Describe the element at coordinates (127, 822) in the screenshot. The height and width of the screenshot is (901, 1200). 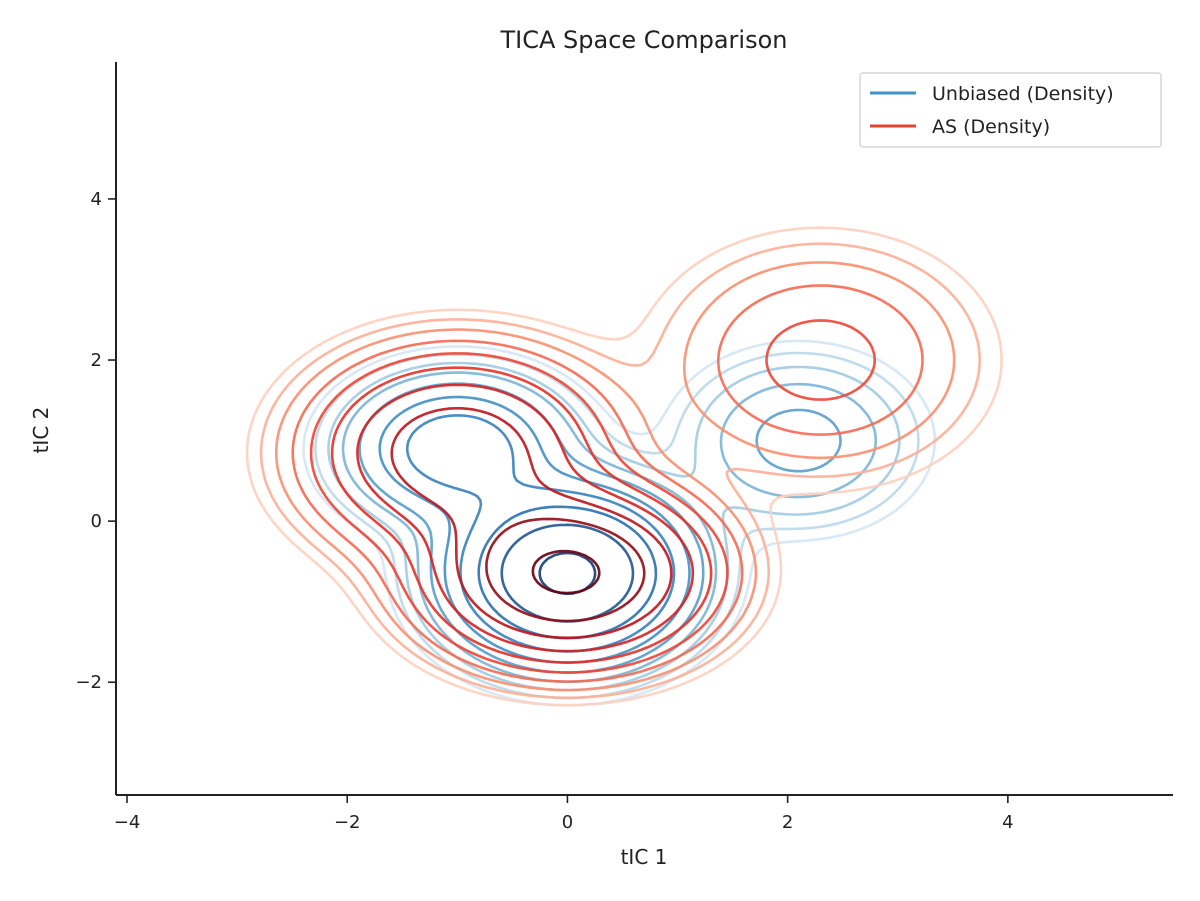
I see `x-tick-label: −4` at that location.